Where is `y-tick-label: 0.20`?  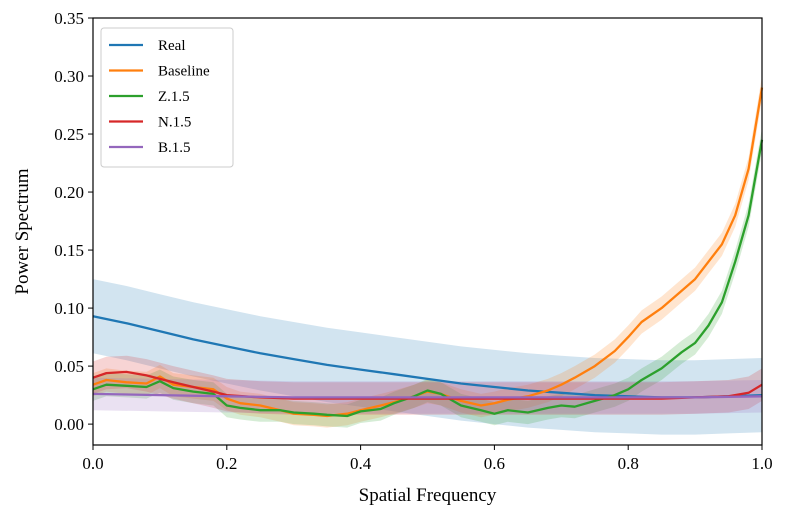
y-tick-label: 0.20 is located at coordinates (69, 192).